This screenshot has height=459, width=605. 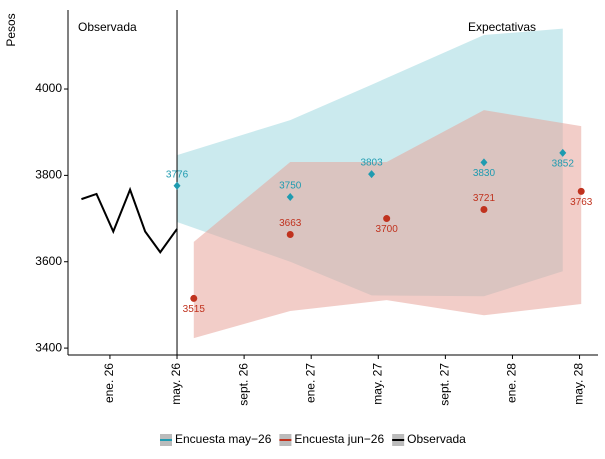 What do you see at coordinates (445, 384) in the screenshot?
I see `x-tick-label: sept. 27` at bounding box center [445, 384].